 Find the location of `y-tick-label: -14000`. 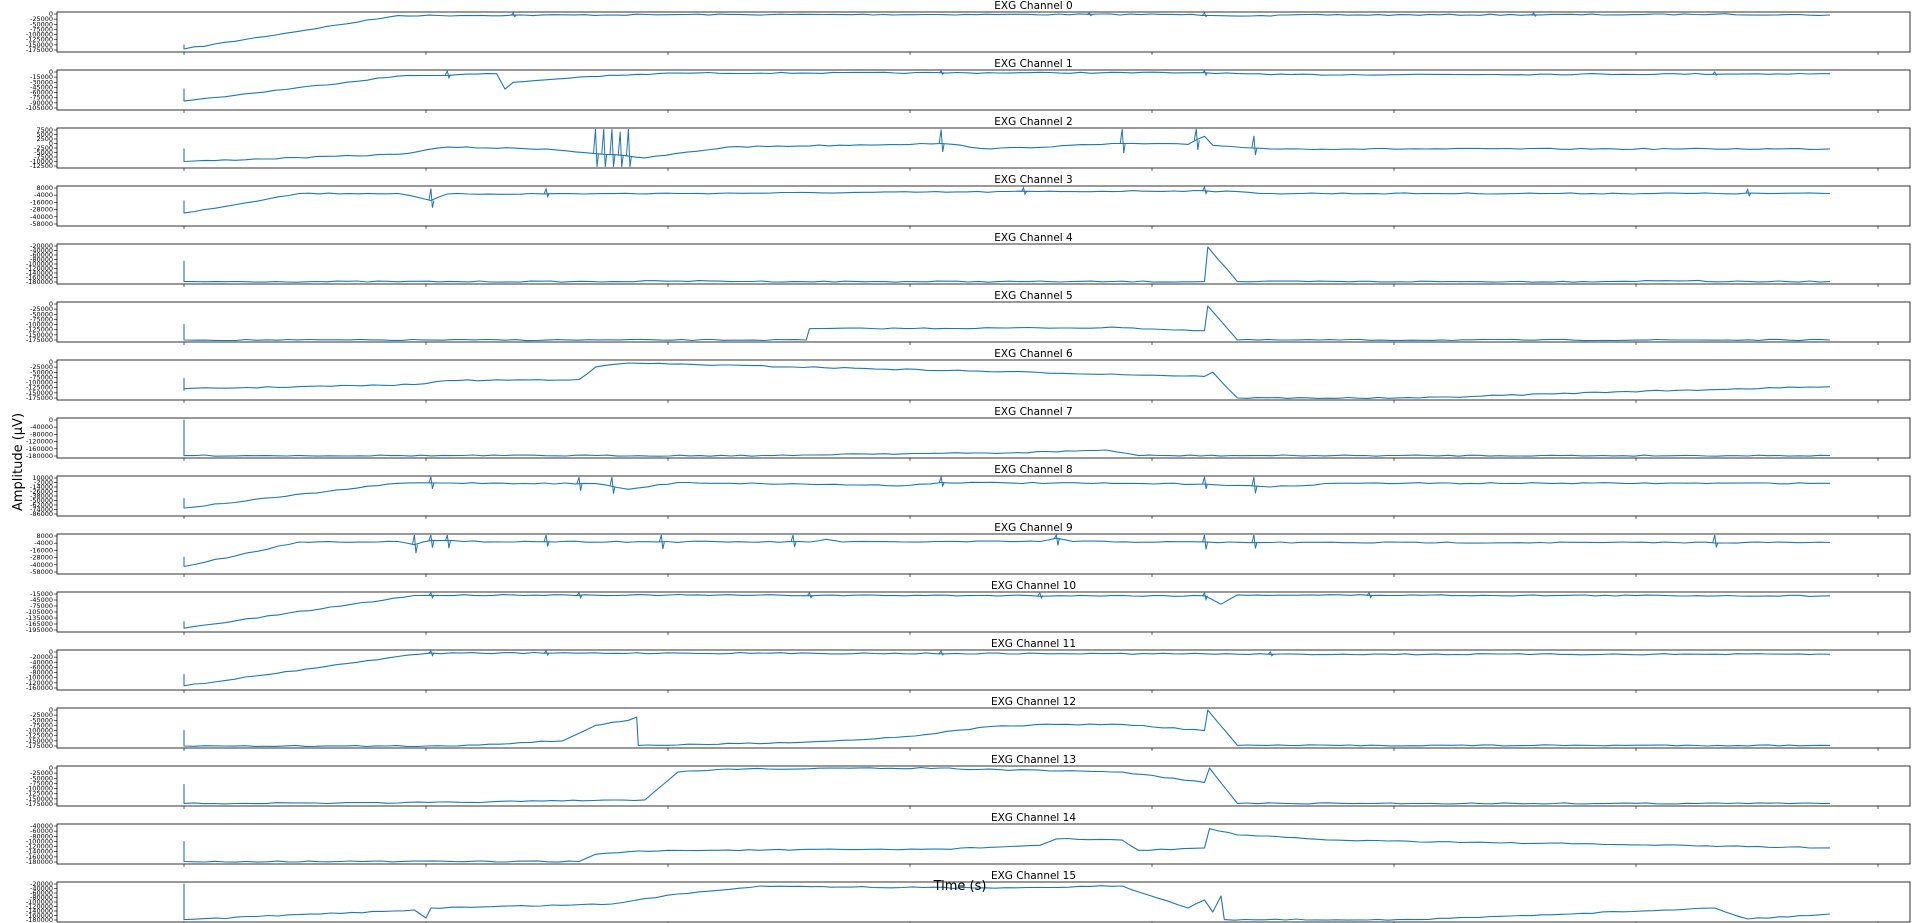

y-tick-label: -14000 is located at coordinates (41, 487).